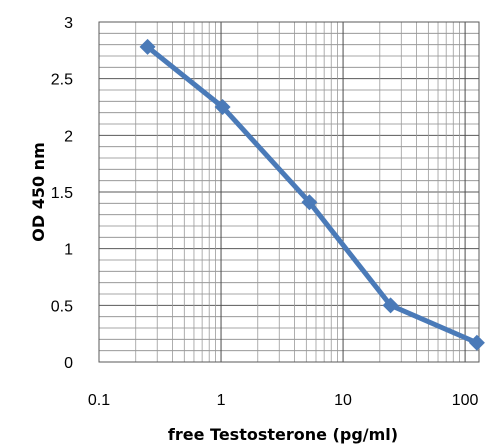 The height and width of the screenshot is (448, 489). Describe the element at coordinates (283, 434) in the screenshot. I see `x-axis-title: free Testosterone (pg/ml)` at that location.